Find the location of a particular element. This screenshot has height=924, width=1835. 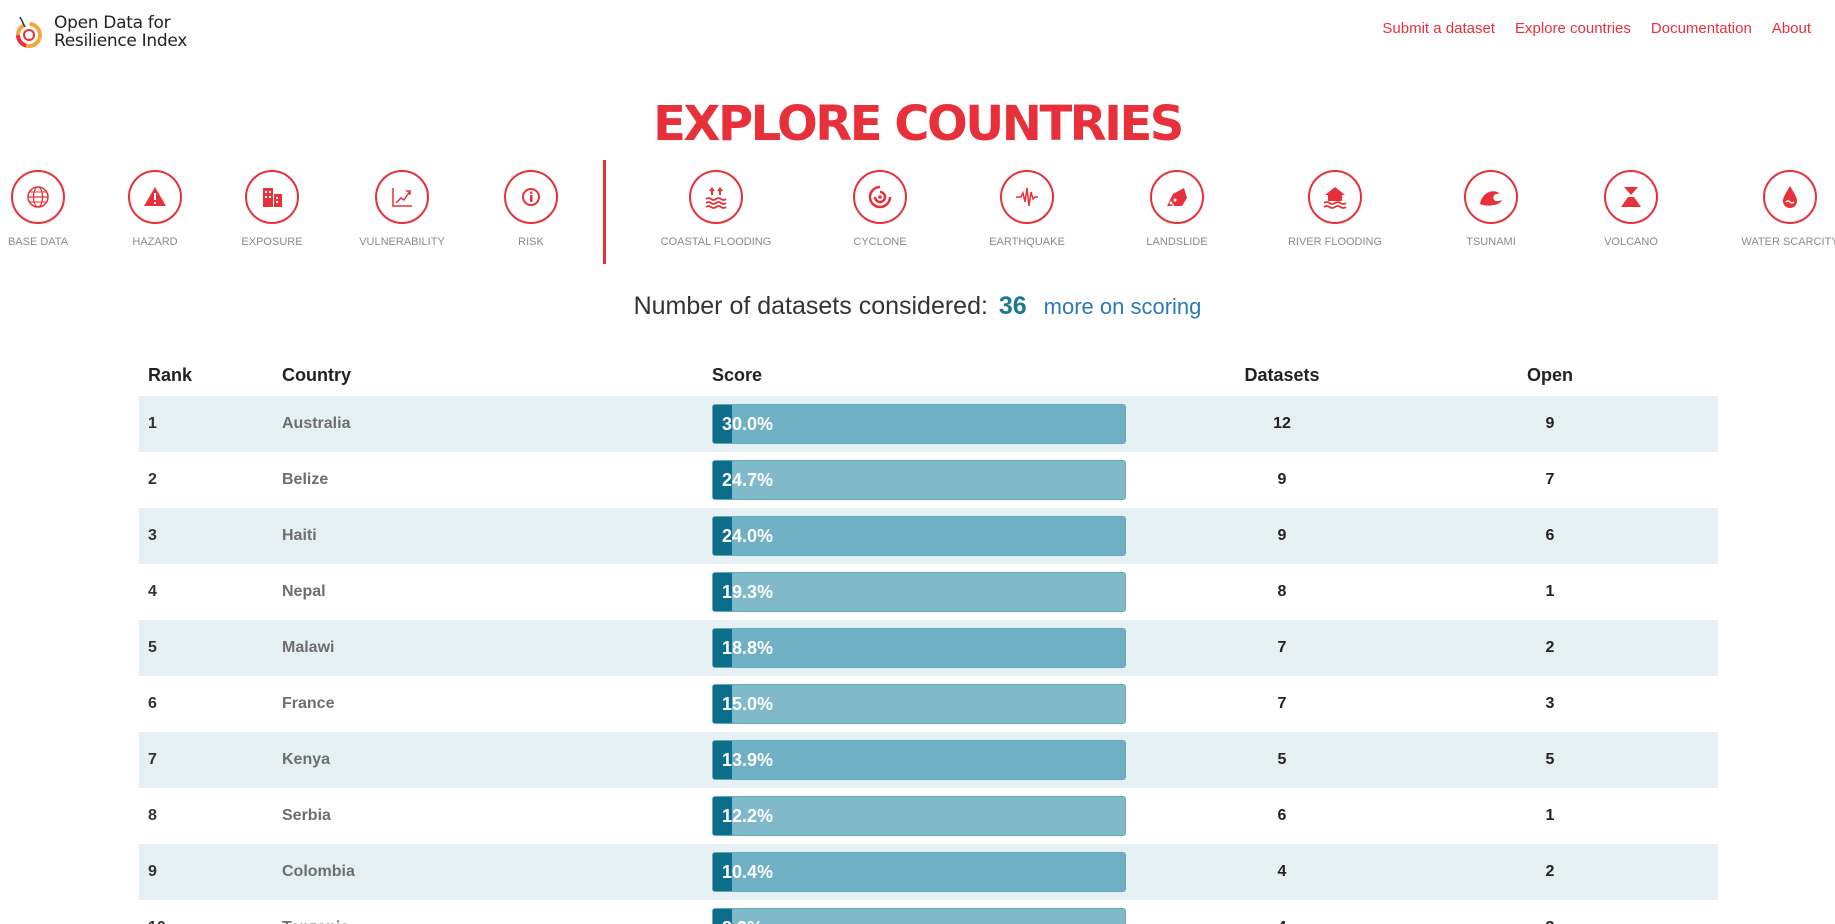

score-value: 19.3% is located at coordinates (748, 592).